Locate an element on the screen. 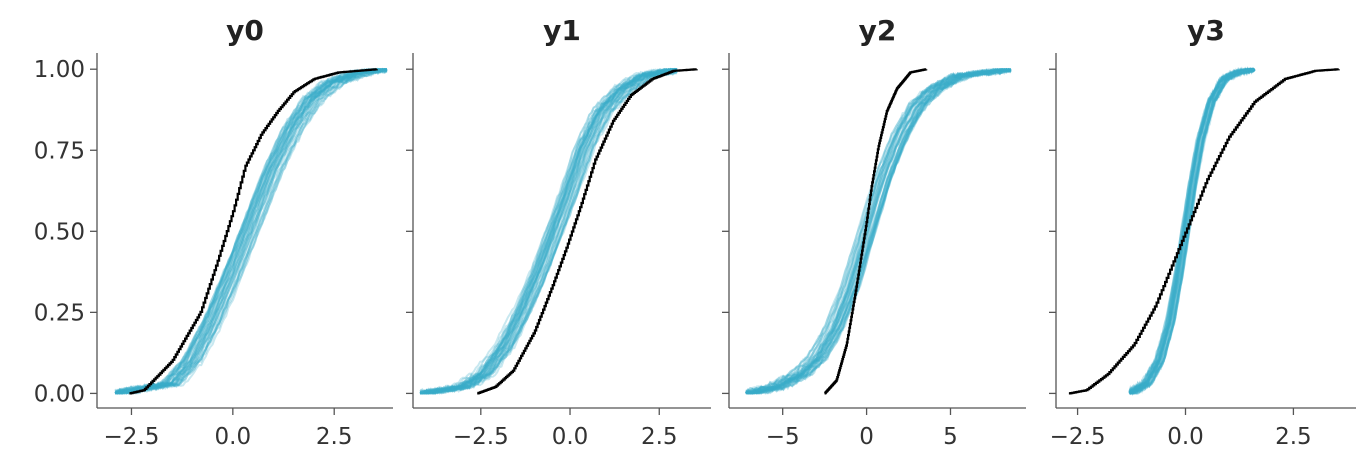  y-tick-label: 0.25 is located at coordinates (59, 313).